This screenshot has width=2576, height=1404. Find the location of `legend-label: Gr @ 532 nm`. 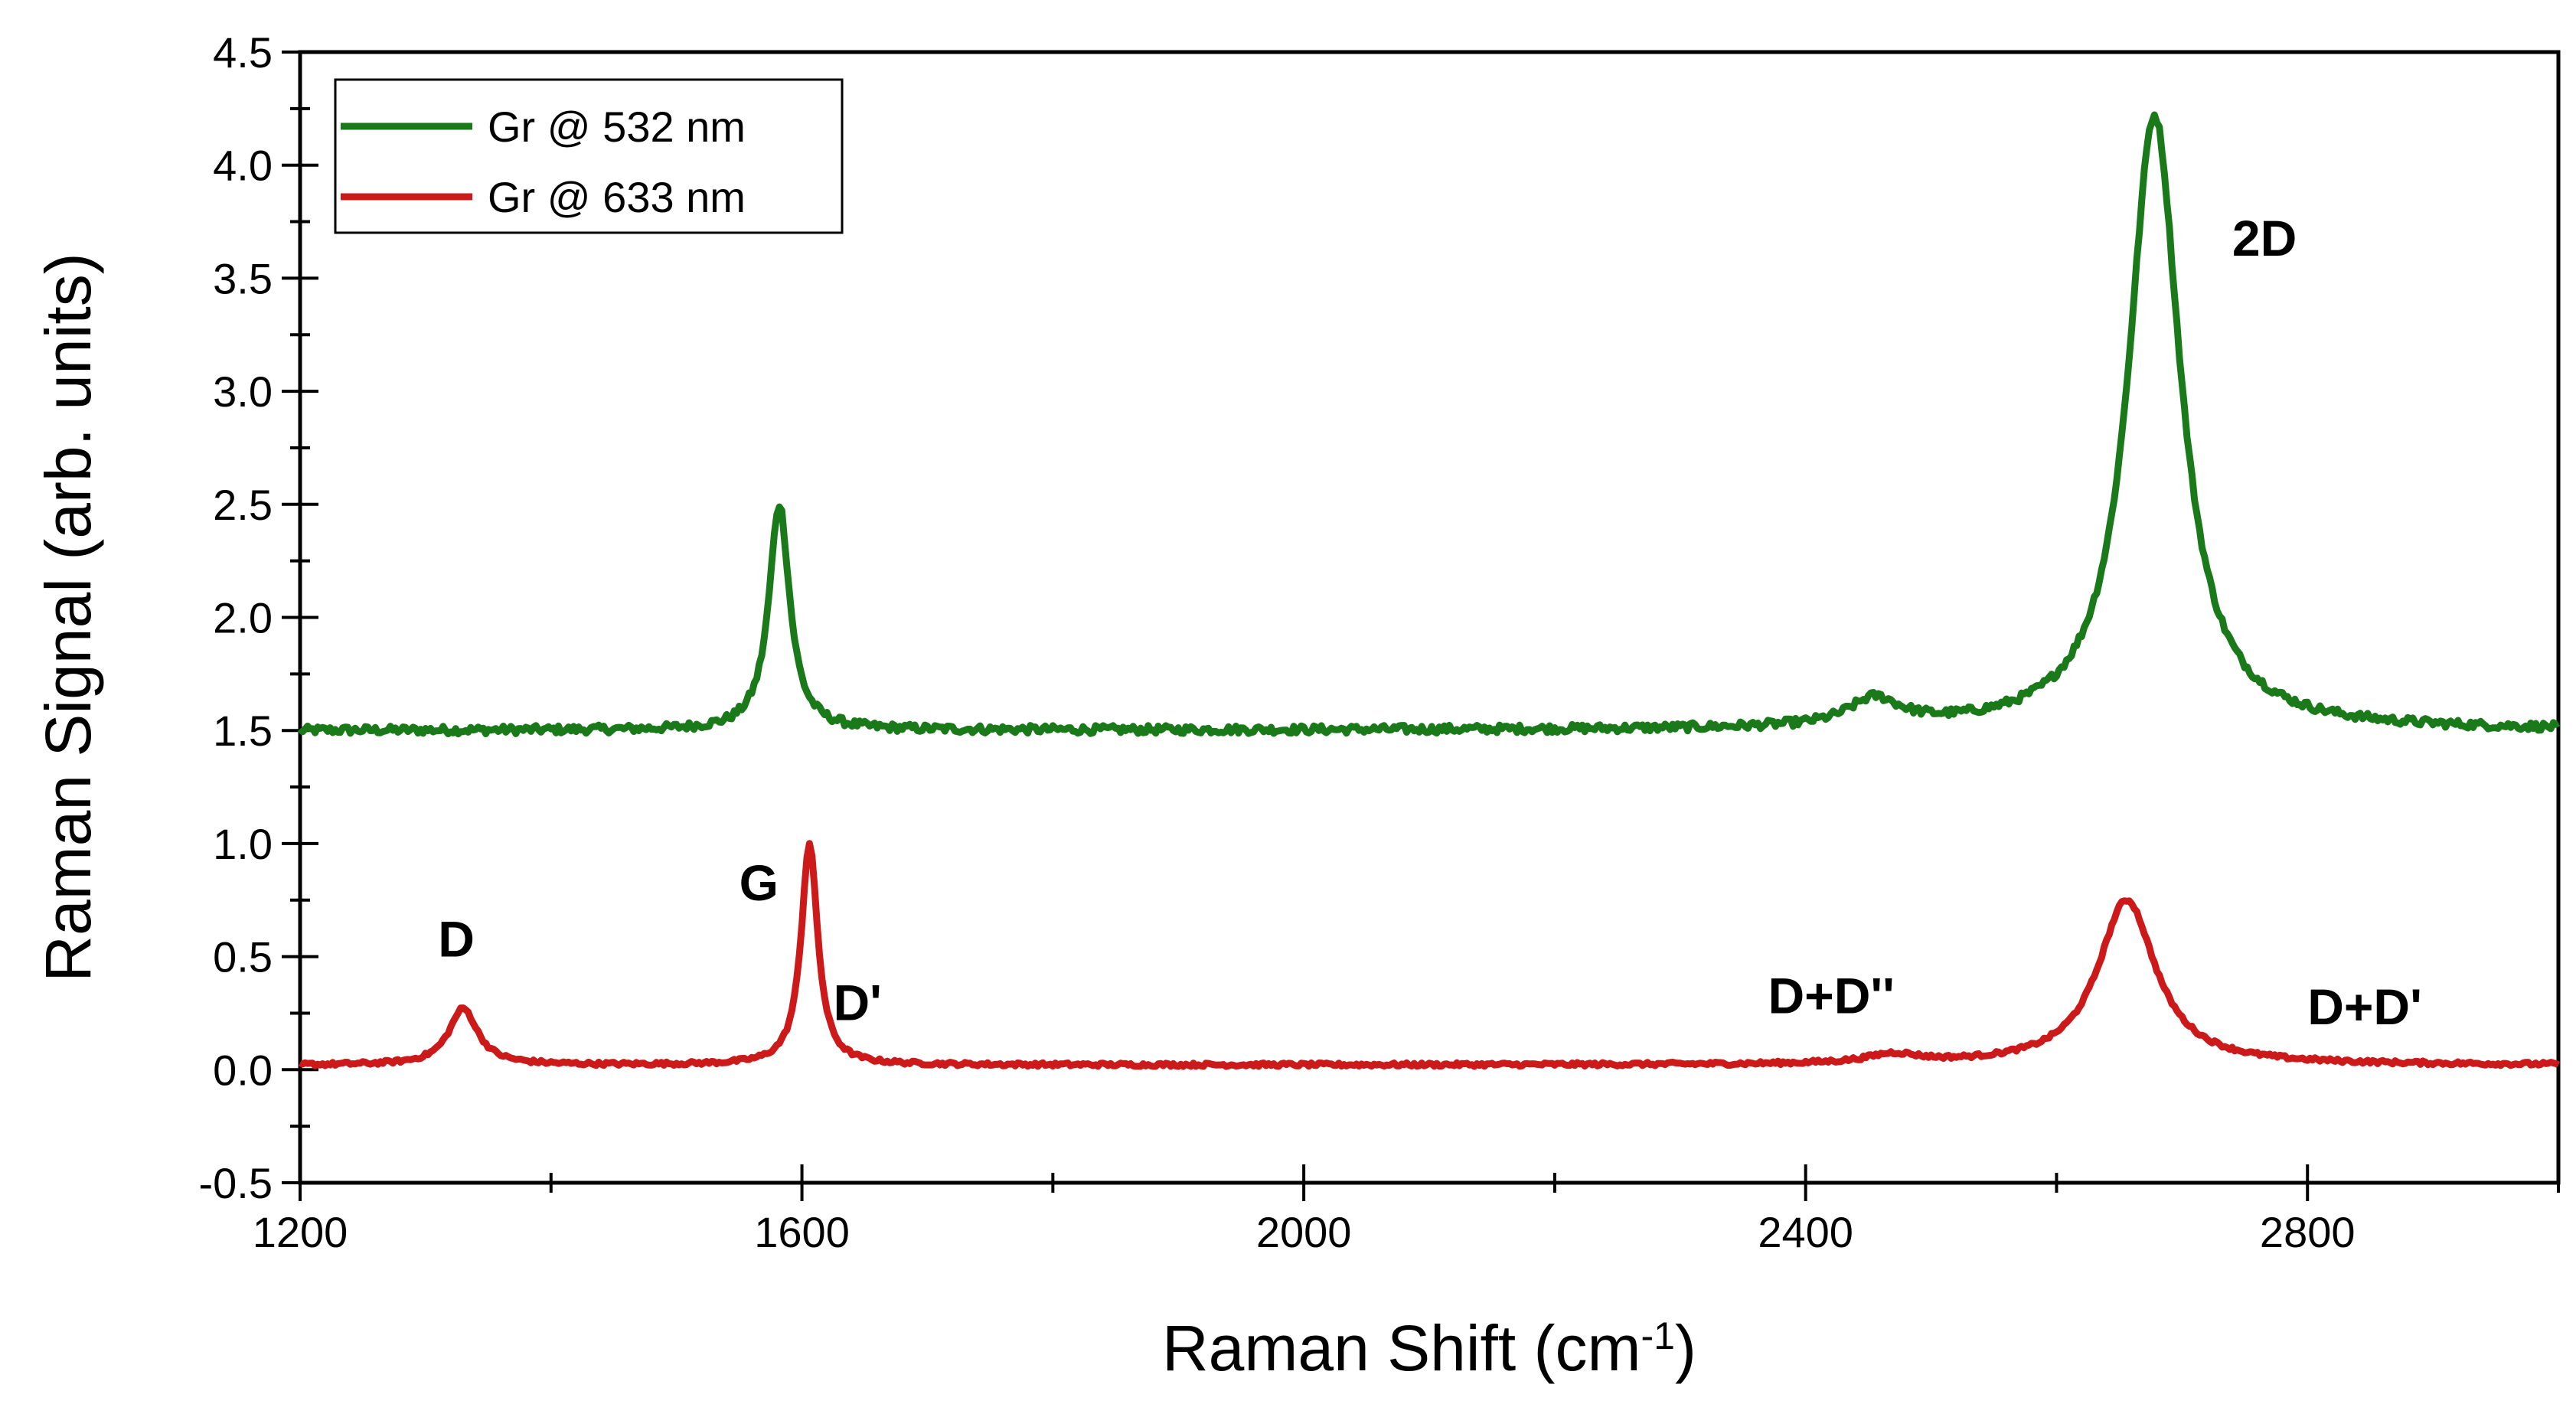

legend-label: Gr @ 532 nm is located at coordinates (617, 127).